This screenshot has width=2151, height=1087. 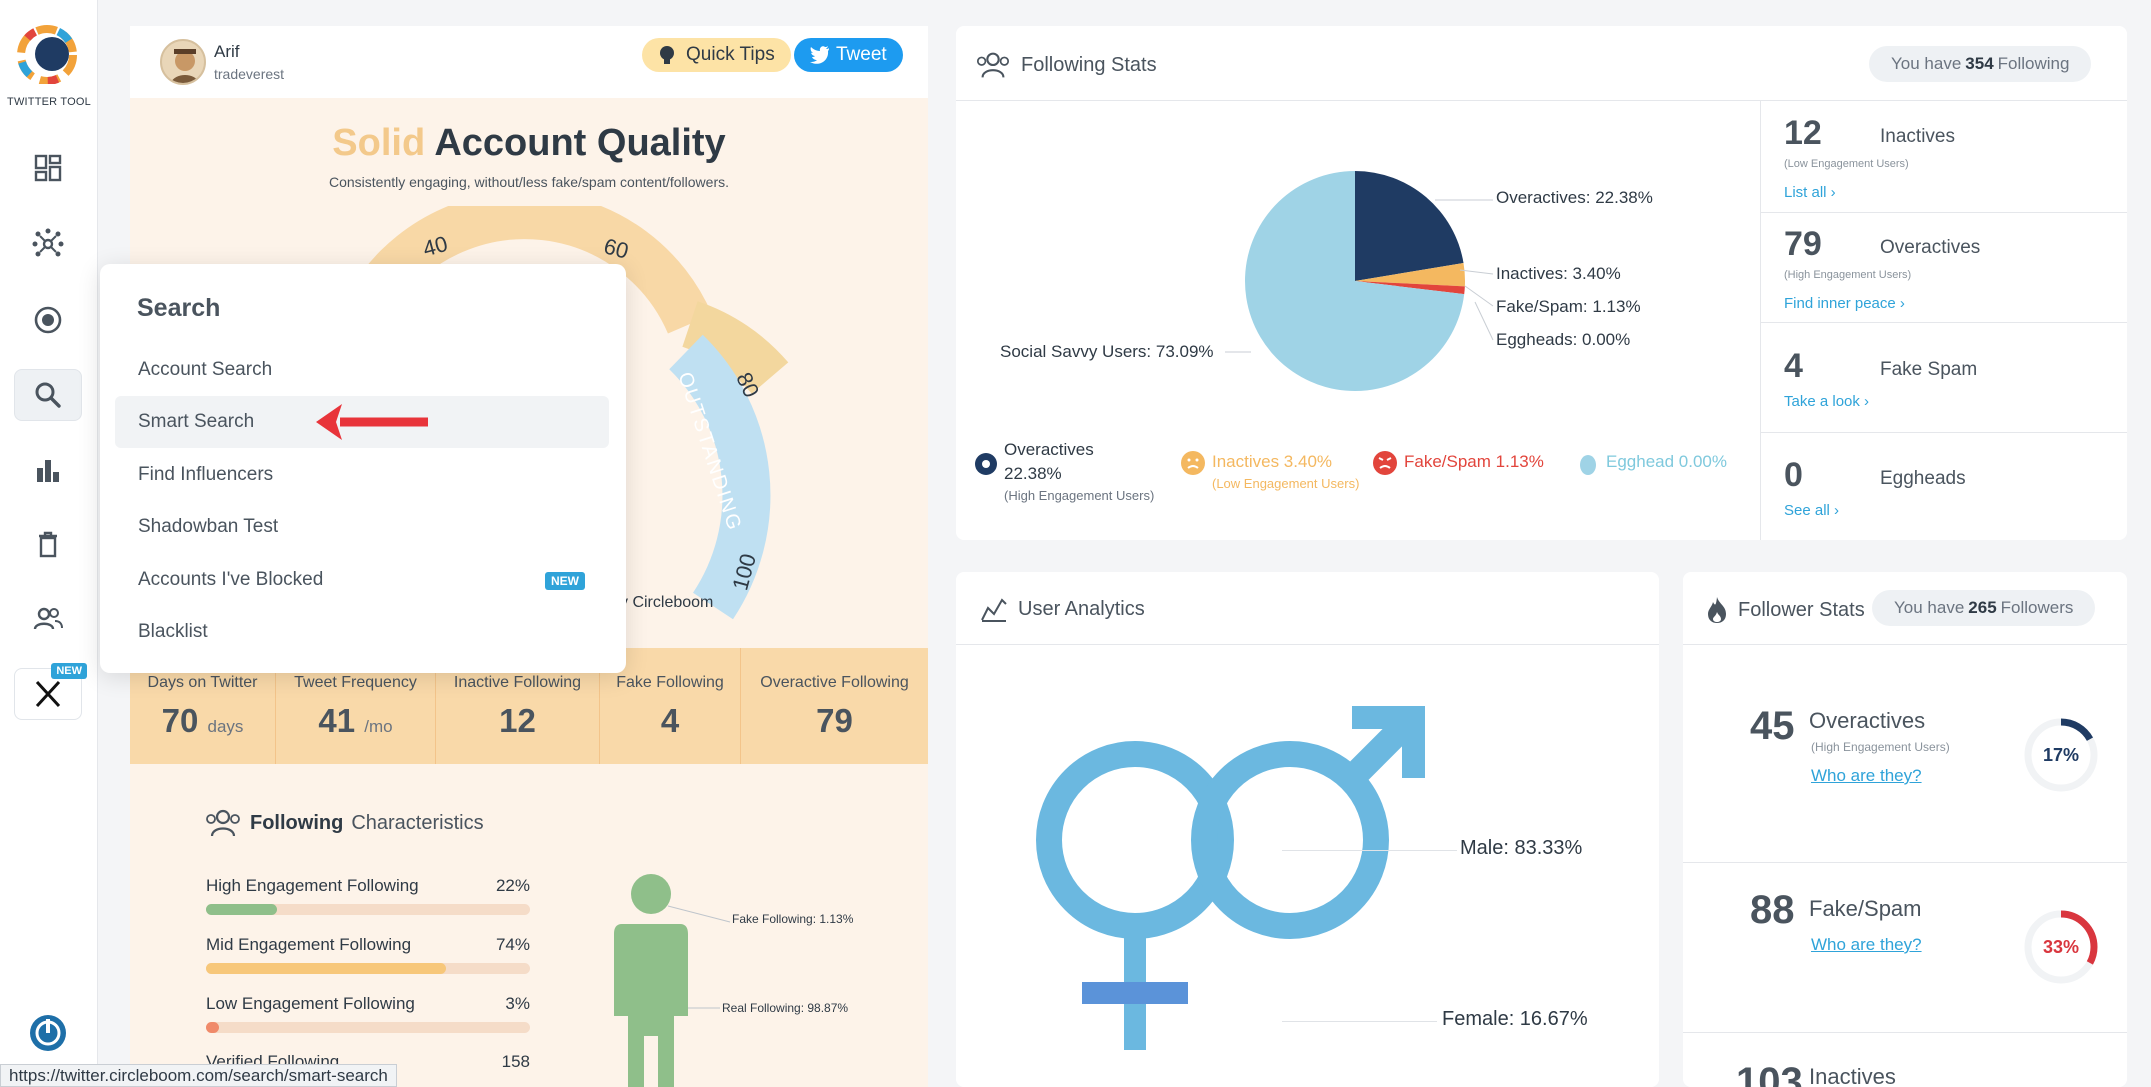 What do you see at coordinates (2061, 947) in the screenshot?
I see `ring-arc` at bounding box center [2061, 947].